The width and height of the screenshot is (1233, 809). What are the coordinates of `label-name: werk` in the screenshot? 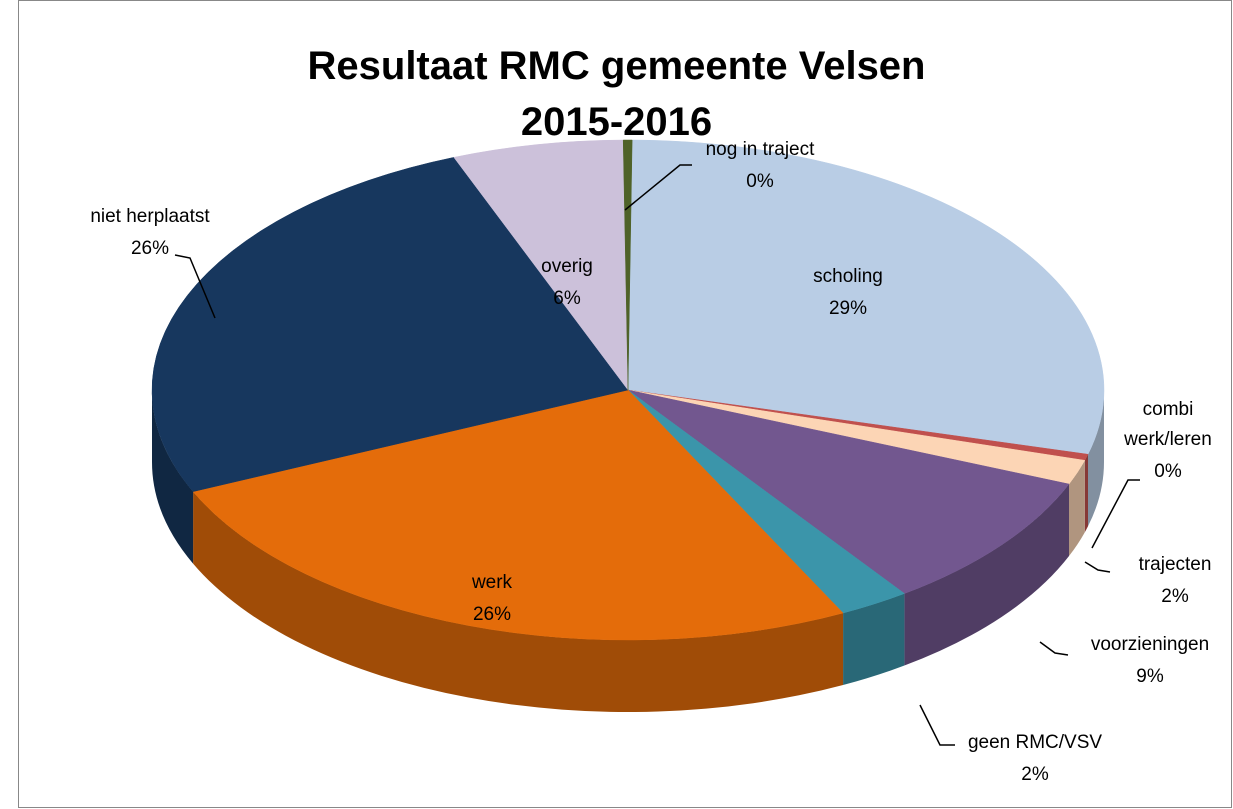 It's located at (492, 582).